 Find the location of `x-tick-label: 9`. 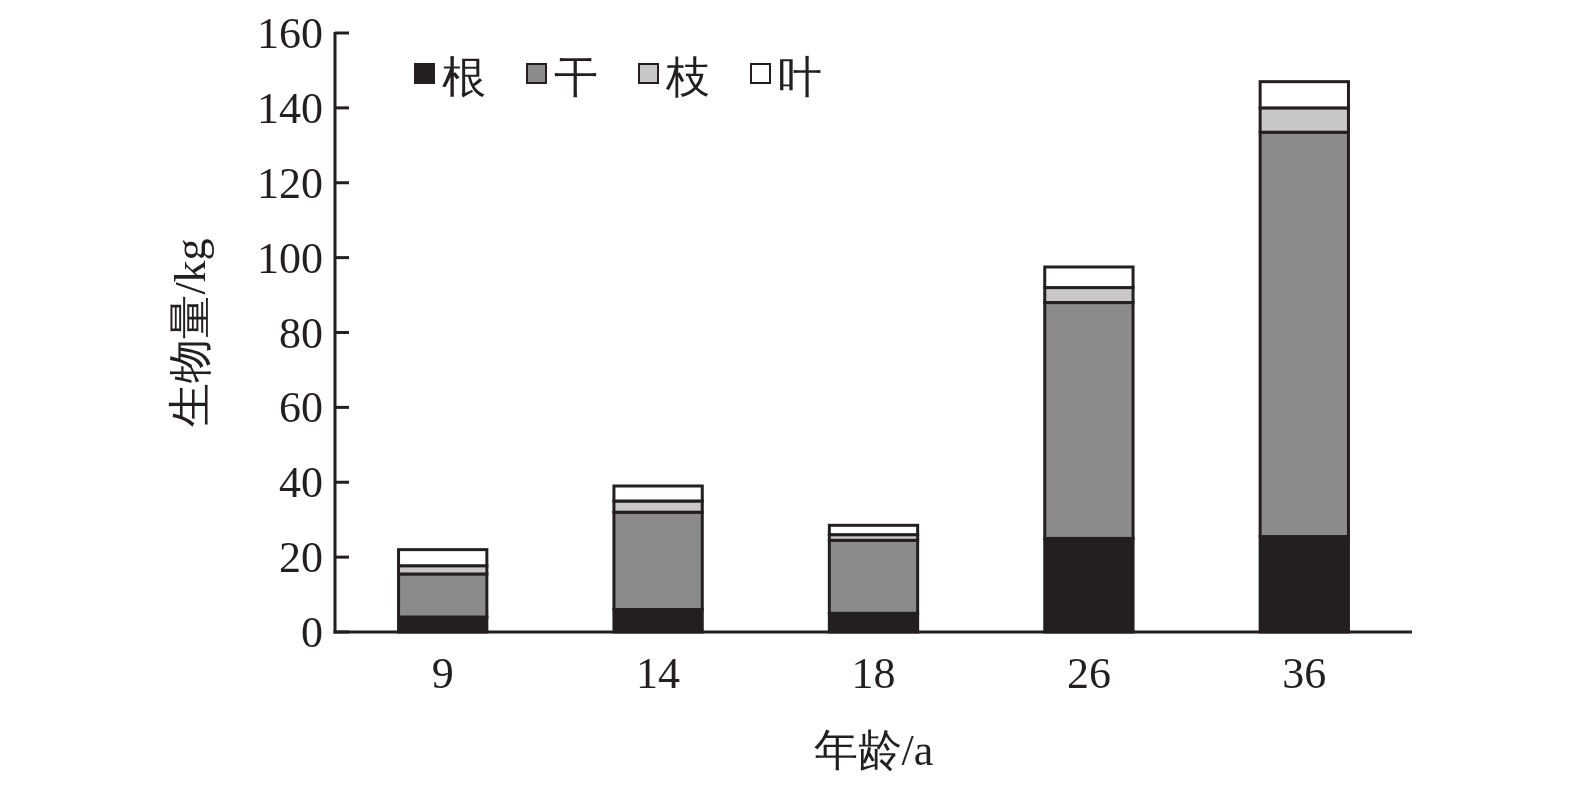

x-tick-label: 9 is located at coordinates (442, 673).